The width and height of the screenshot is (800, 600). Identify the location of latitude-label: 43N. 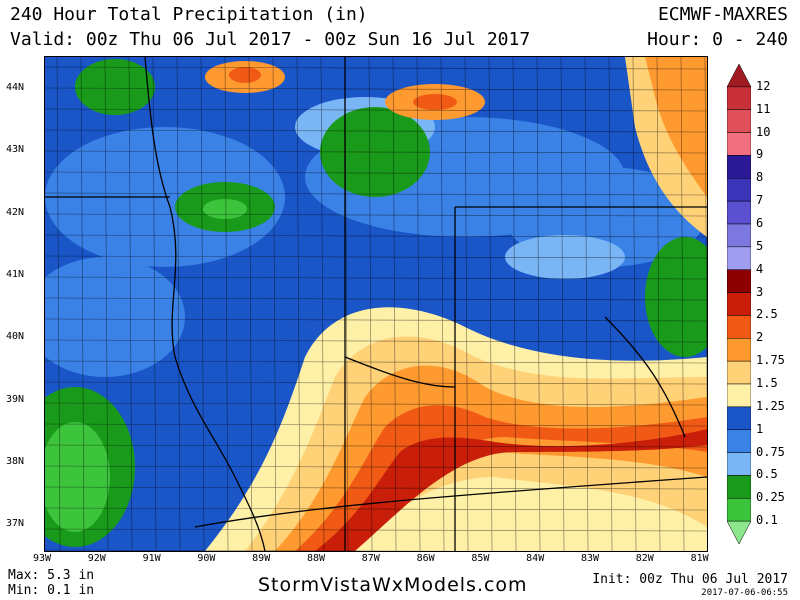
(15, 150).